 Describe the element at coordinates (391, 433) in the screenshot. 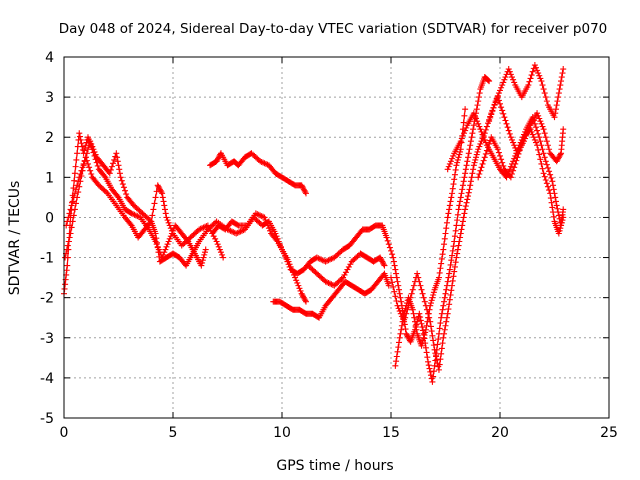

I see `x-tick-label: 15` at that location.